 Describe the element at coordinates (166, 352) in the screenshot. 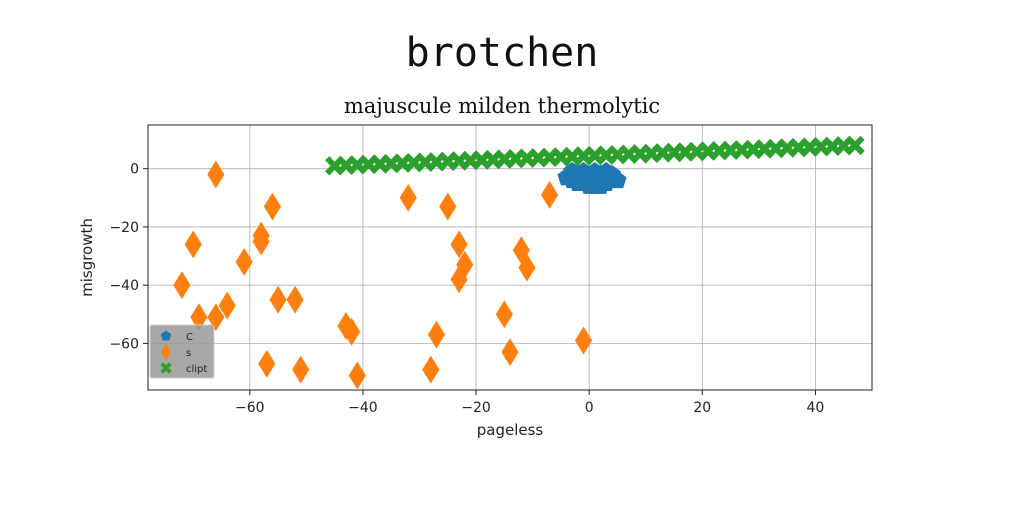

I see `legend-marker-s` at that location.